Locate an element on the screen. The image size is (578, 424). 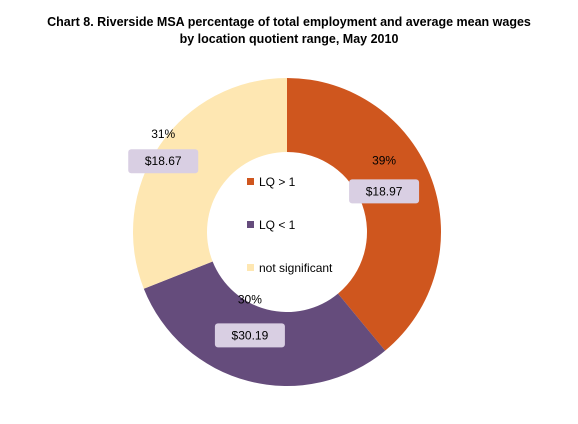
pct-label-not-significant: 31% is located at coordinates (163, 134).